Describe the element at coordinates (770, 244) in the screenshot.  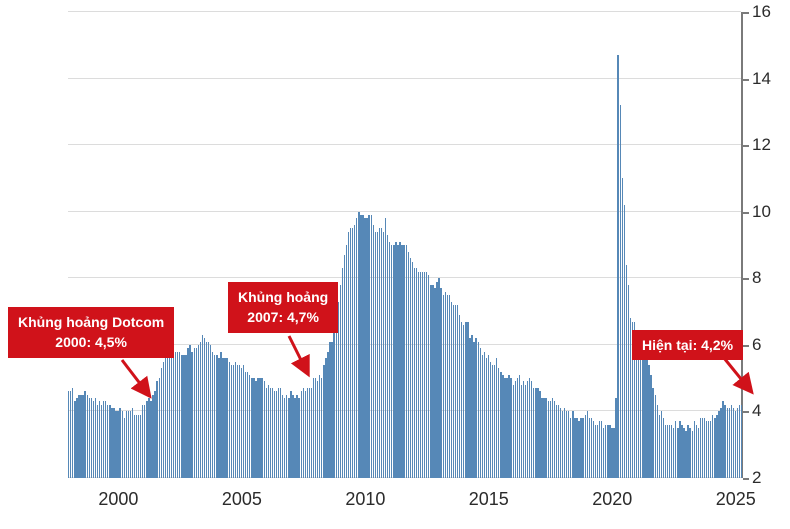
I see `y-axis: 2 4 6 8 10 12 14 16` at that location.